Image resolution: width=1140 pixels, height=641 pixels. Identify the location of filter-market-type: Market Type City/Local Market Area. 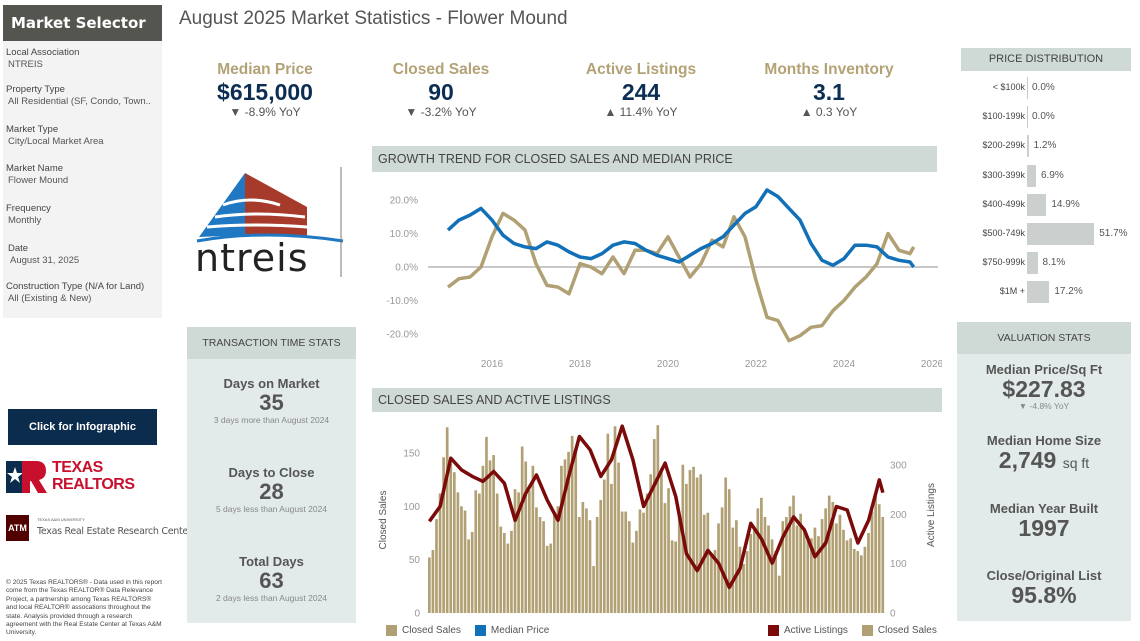
(55, 136).